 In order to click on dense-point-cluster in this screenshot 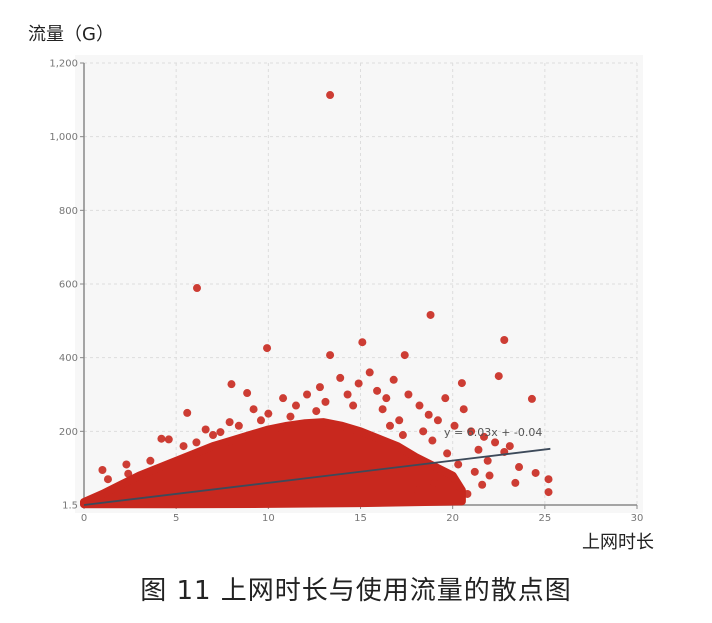, I will do `click(273, 463)`.